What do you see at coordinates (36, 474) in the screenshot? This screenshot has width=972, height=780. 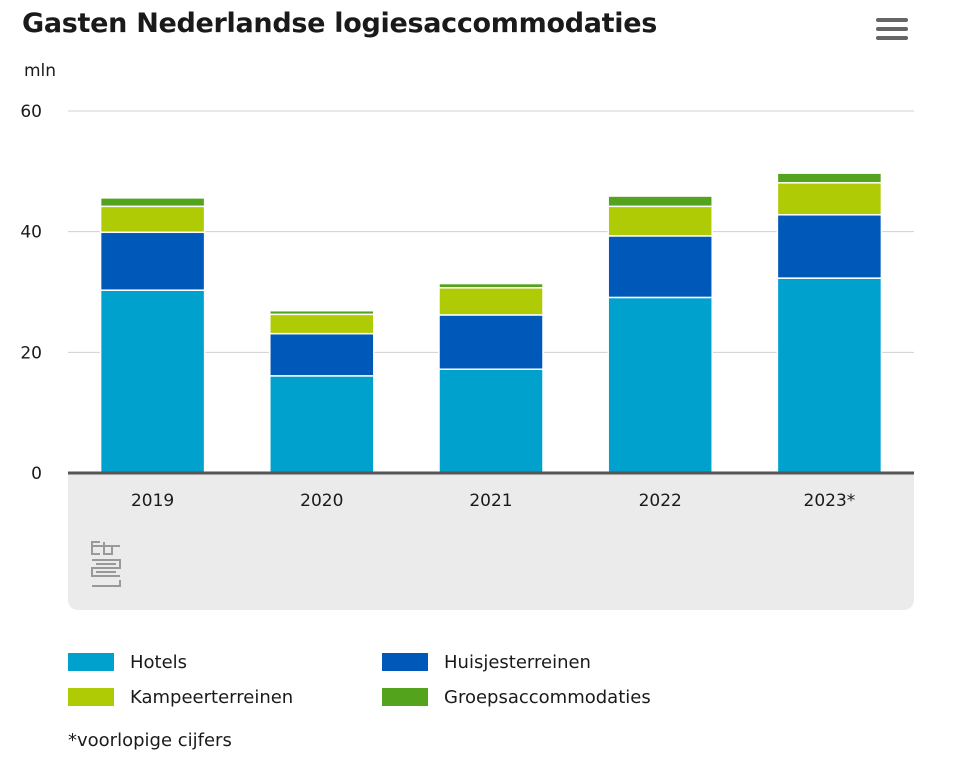 I see `y-tick-label: 0` at bounding box center [36, 474].